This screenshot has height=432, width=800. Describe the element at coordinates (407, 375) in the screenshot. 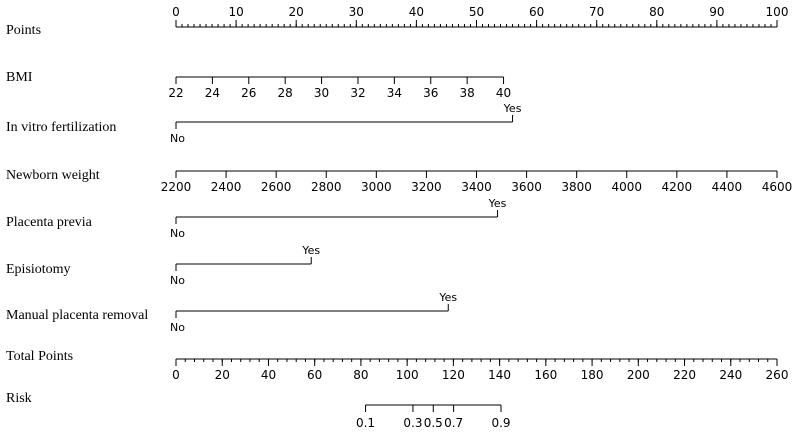

I see `total_points-tick-label: 100` at that location.